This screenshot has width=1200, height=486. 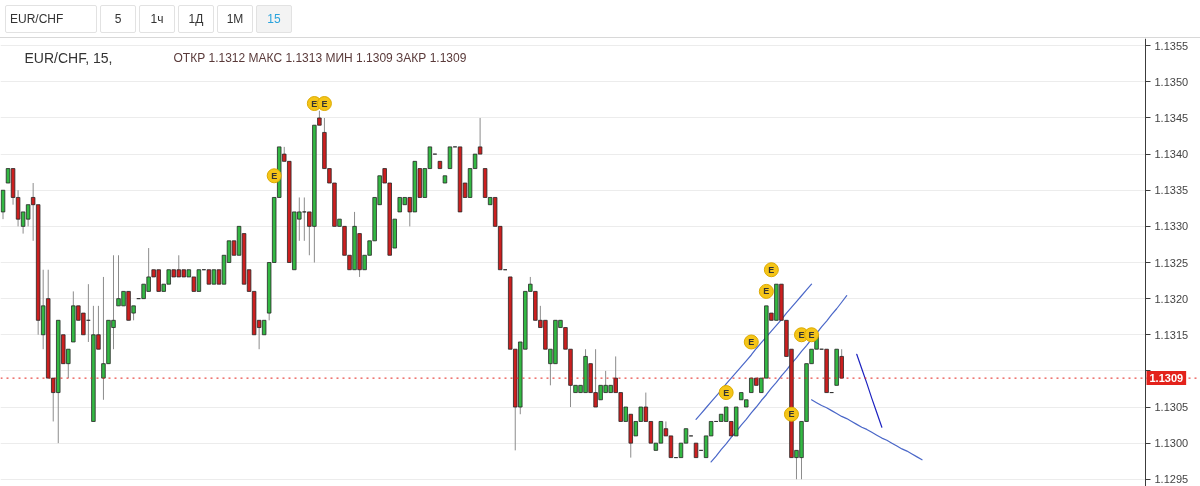 I want to click on y-tick-label: 1.1315, so click(x=1171, y=334).